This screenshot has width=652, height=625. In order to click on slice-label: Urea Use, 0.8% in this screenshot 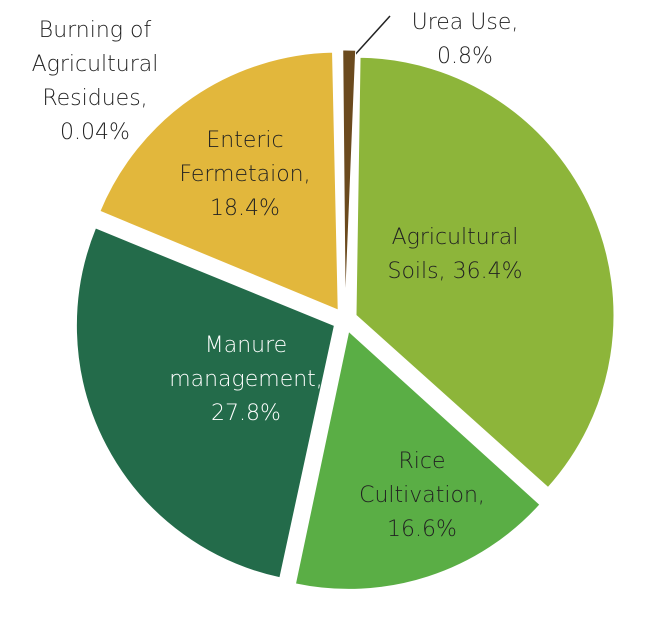, I will do `click(465, 40)`.